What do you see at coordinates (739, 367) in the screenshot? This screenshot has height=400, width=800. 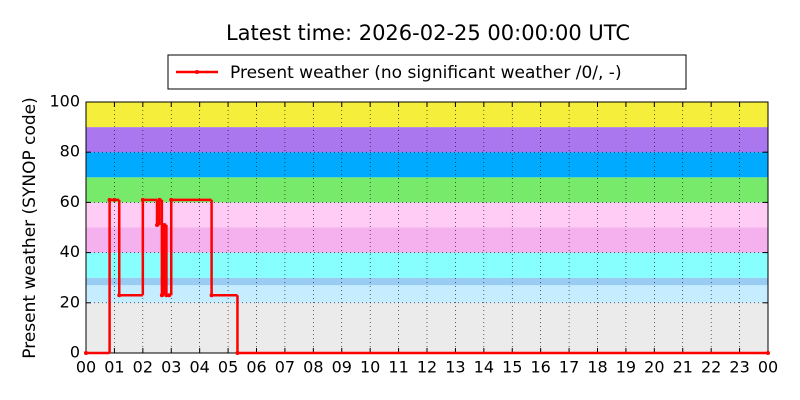 I see `x-tick-label: 23` at bounding box center [739, 367].